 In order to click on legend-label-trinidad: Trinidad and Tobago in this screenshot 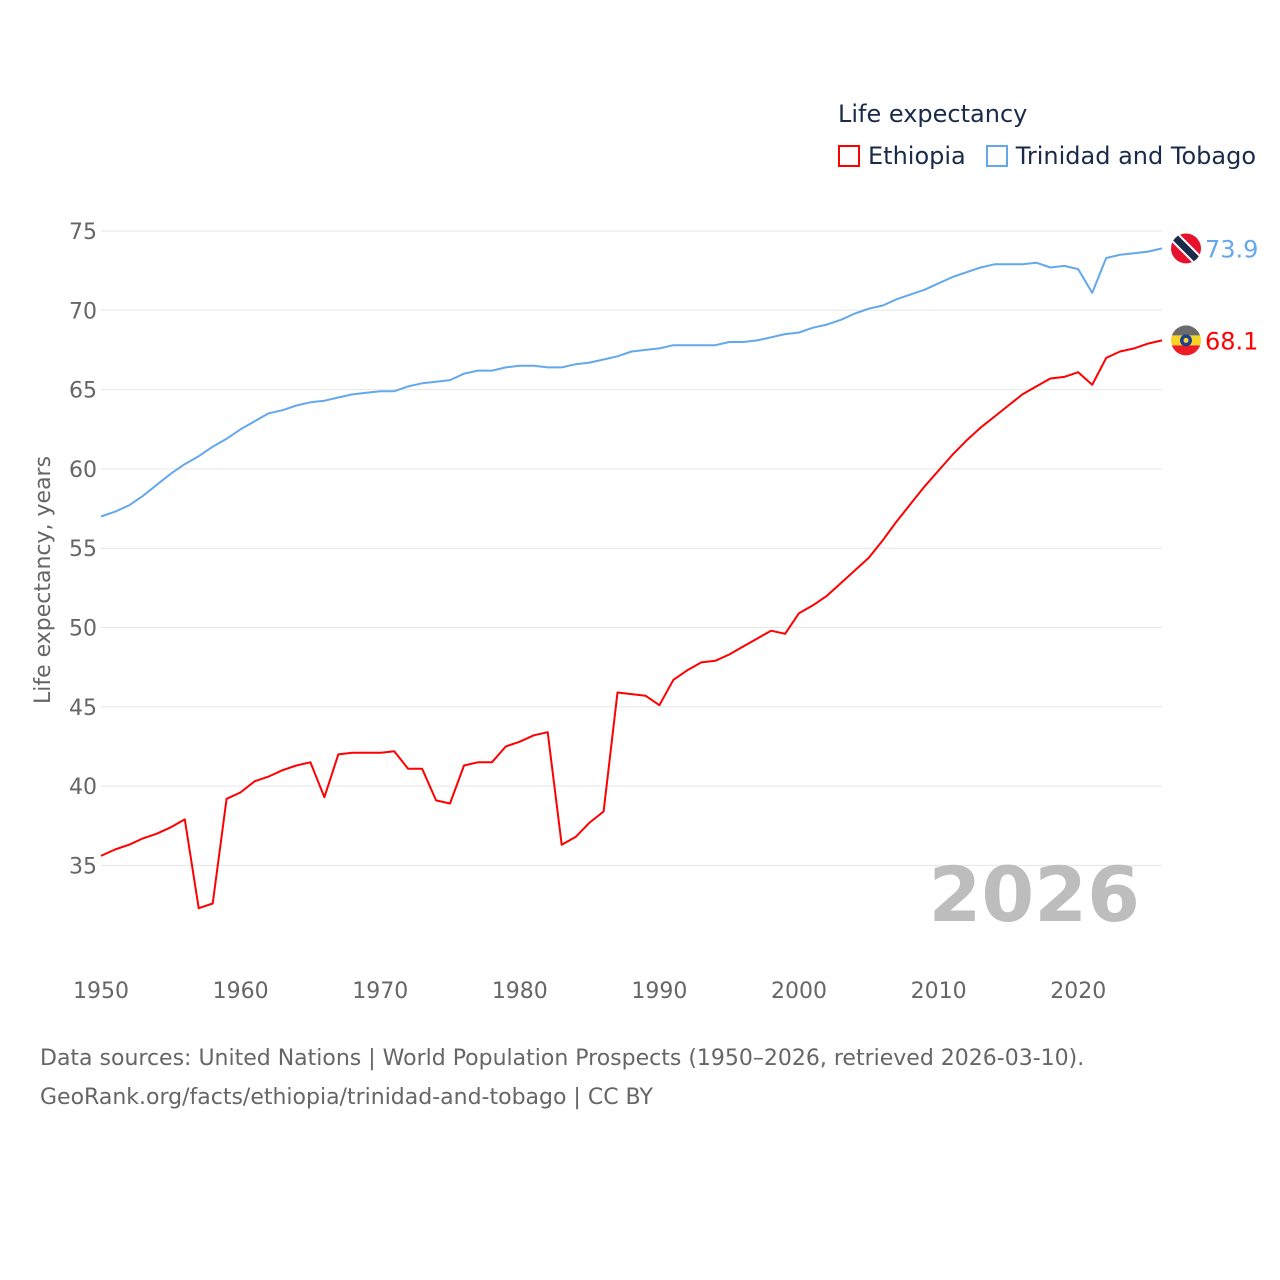, I will do `click(1136, 156)`.